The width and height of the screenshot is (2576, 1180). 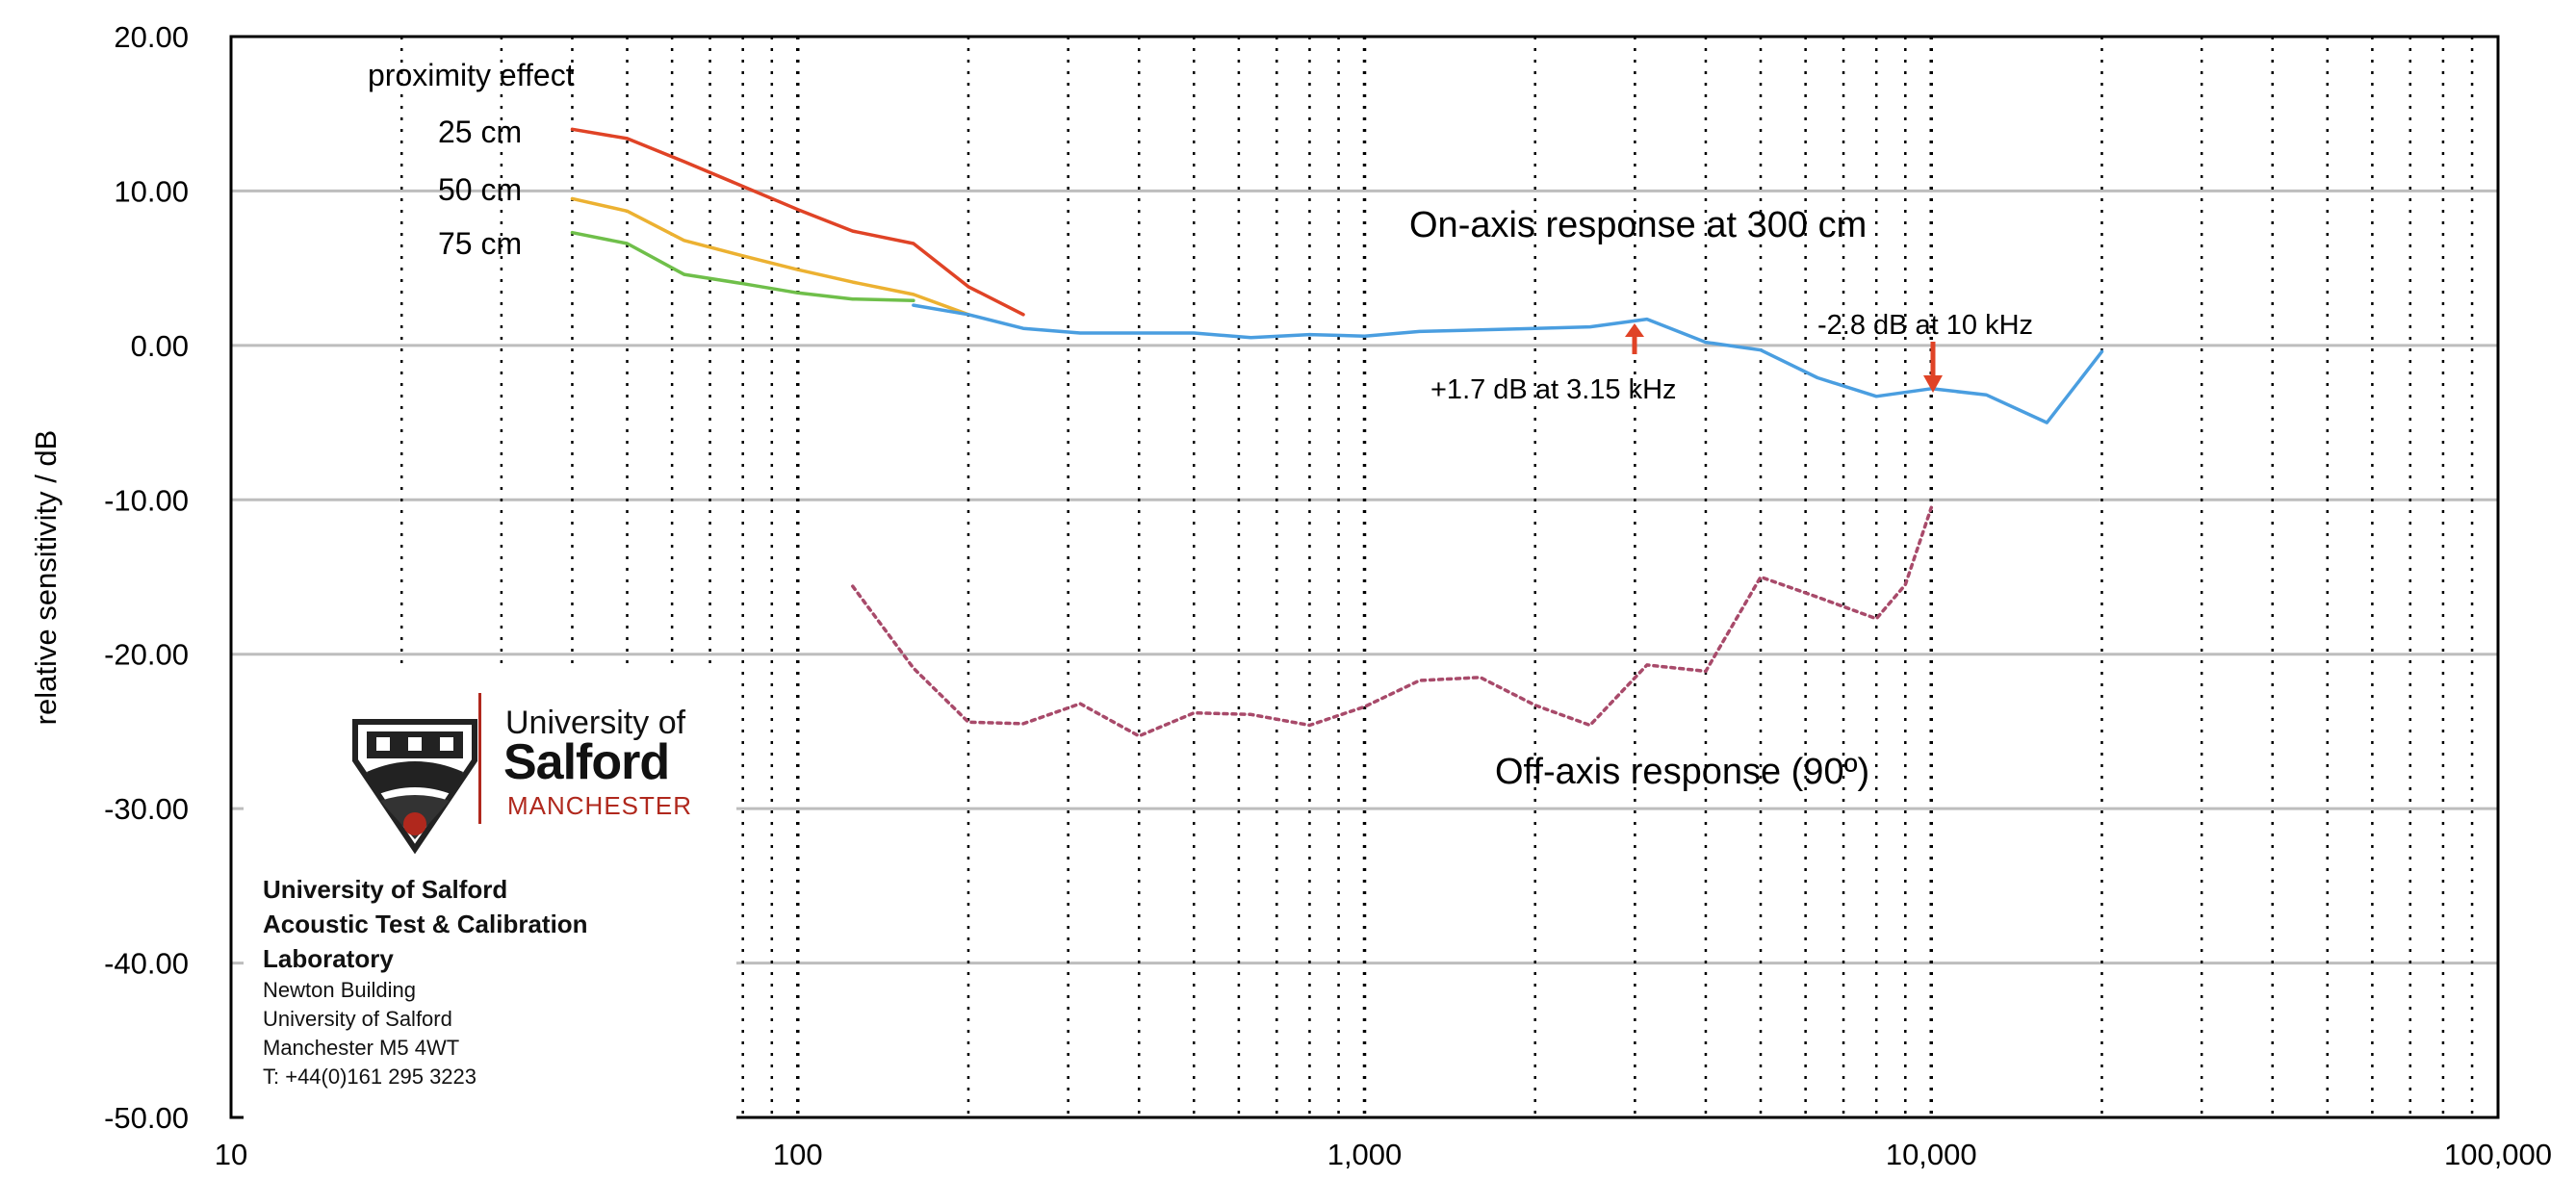 I want to click on y-tick-label: 0.00, so click(x=160, y=346).